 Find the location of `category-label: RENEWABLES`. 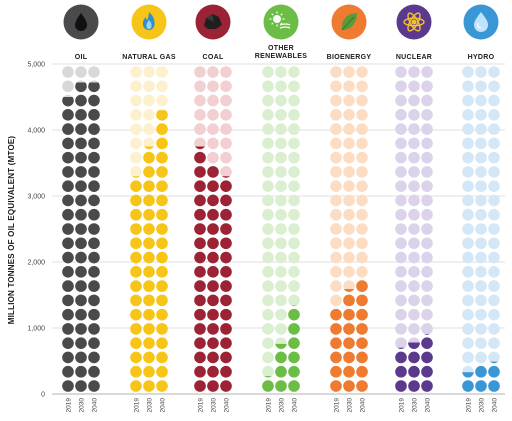

category-label: RENEWABLES is located at coordinates (281, 56).